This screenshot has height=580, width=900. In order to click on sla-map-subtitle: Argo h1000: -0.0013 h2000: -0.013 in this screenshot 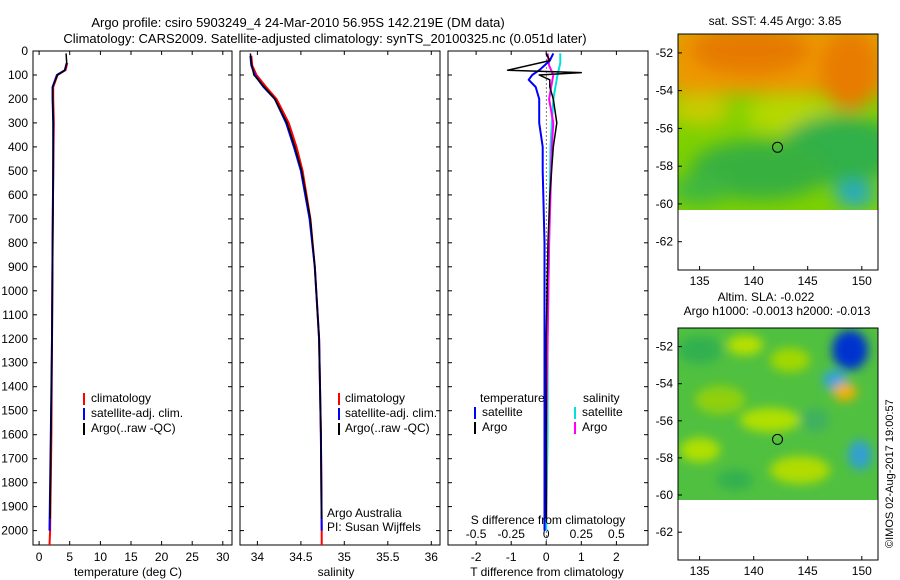, I will do `click(777, 311)`.